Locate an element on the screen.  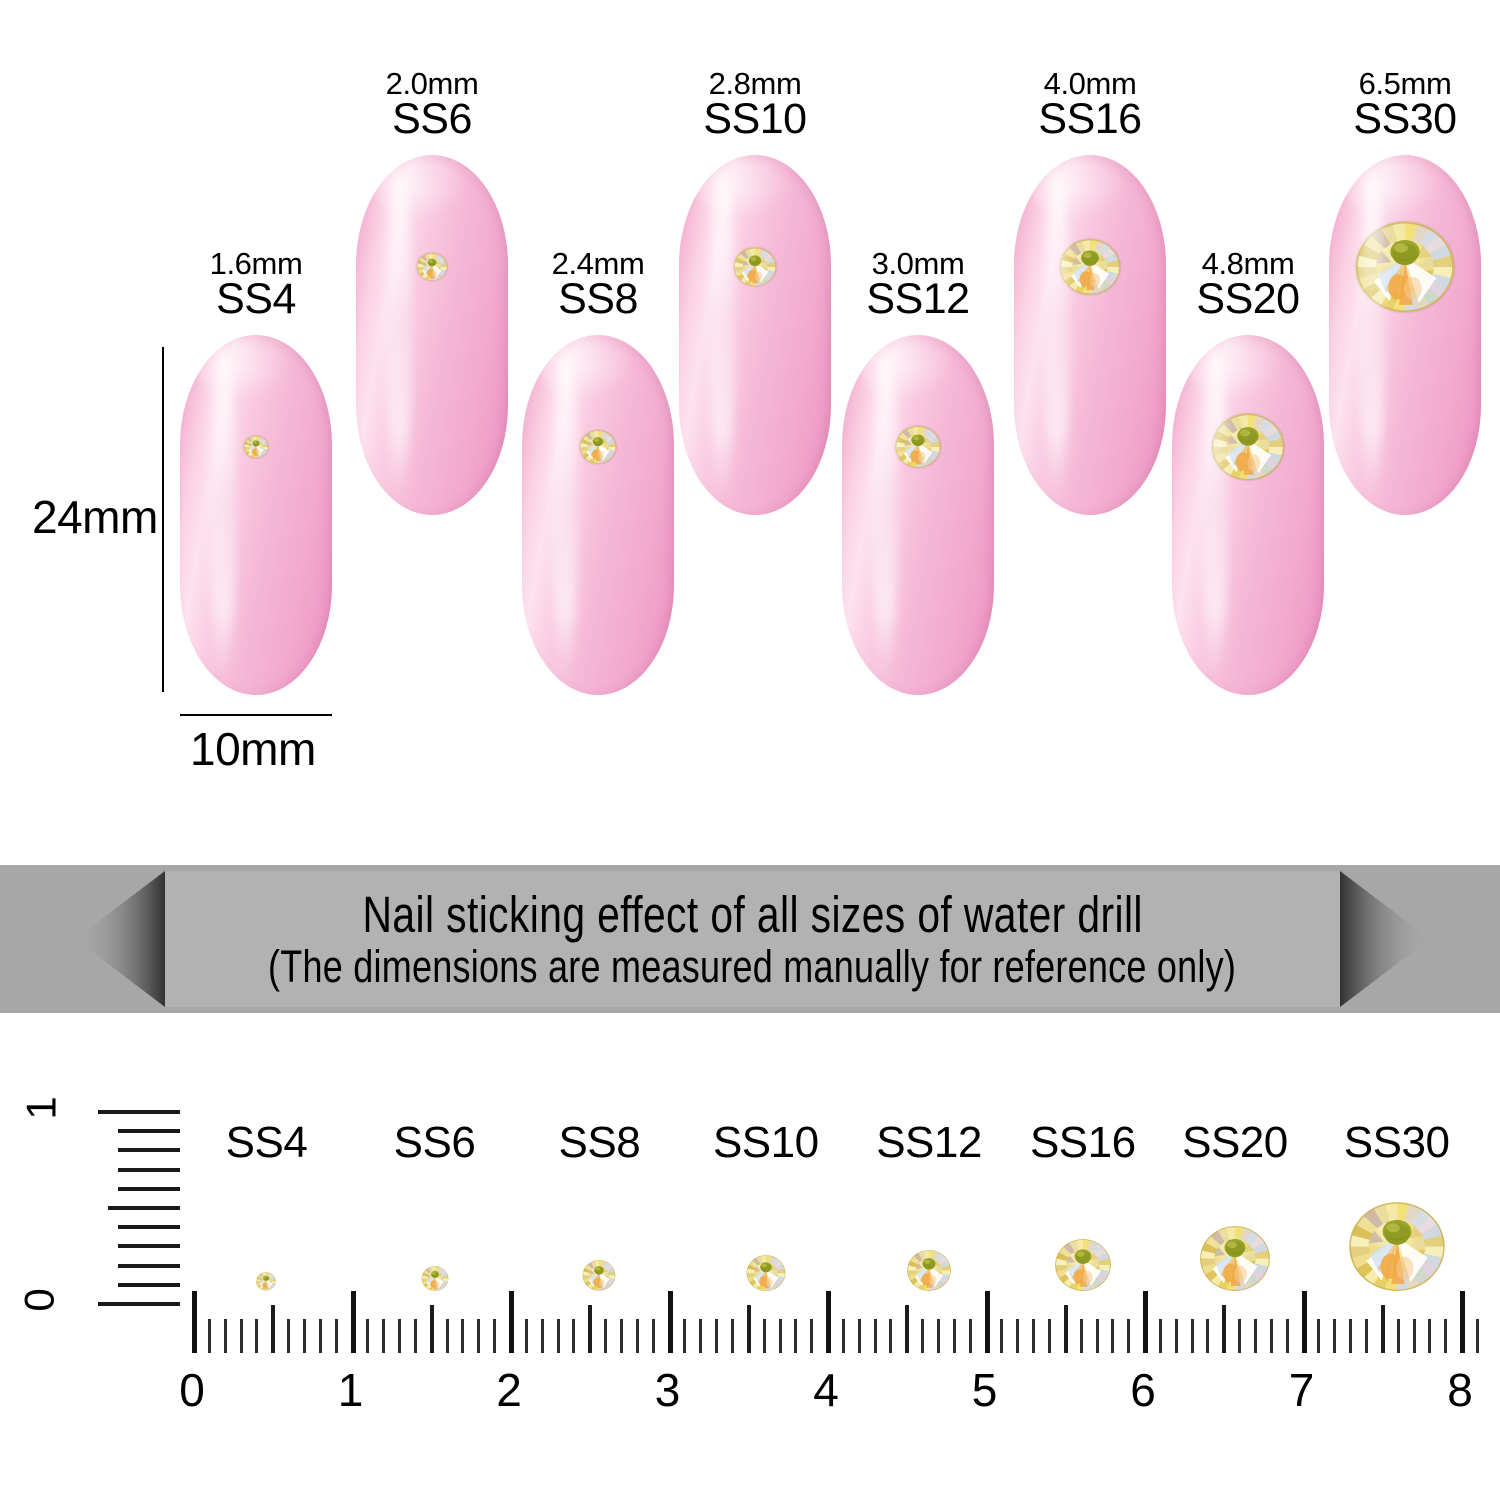
ruler-legend-ss10: SS10 is located at coordinates (765, 1142).